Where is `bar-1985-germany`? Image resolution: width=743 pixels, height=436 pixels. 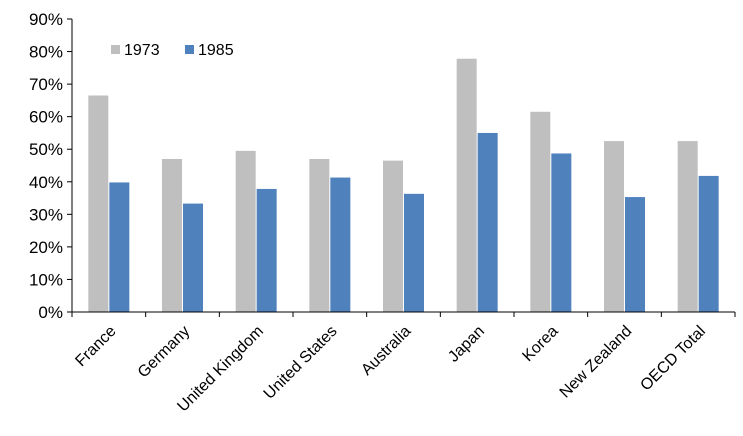 bar-1985-germany is located at coordinates (193, 257).